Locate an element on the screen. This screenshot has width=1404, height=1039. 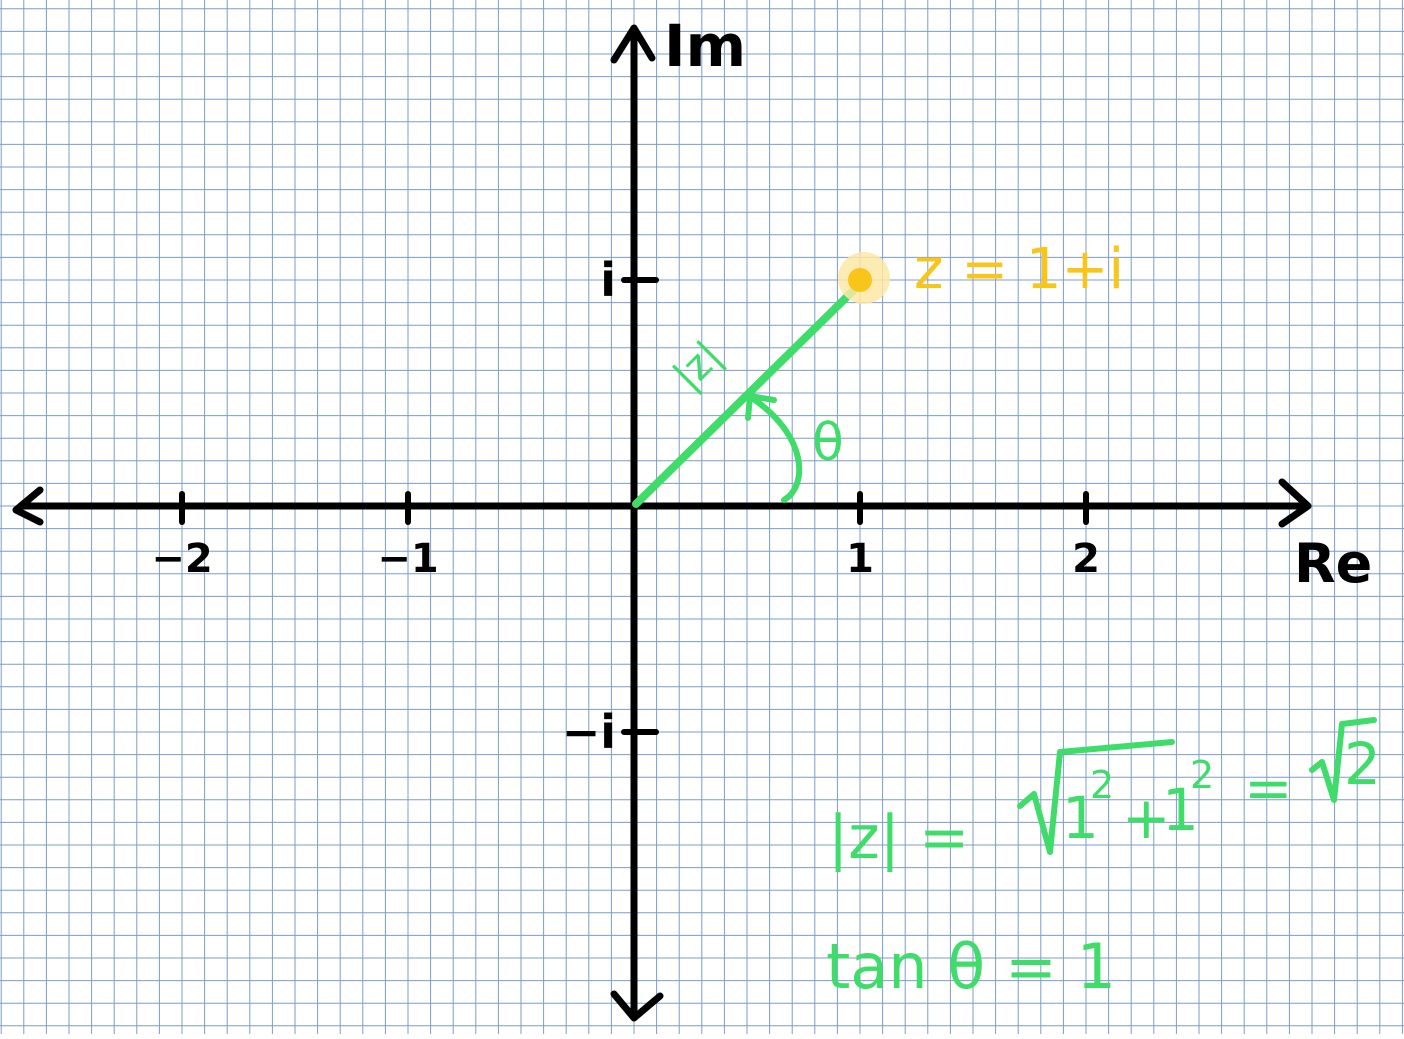
modulus-eq-radicand-a: 1 is located at coordinates (1080, 818).